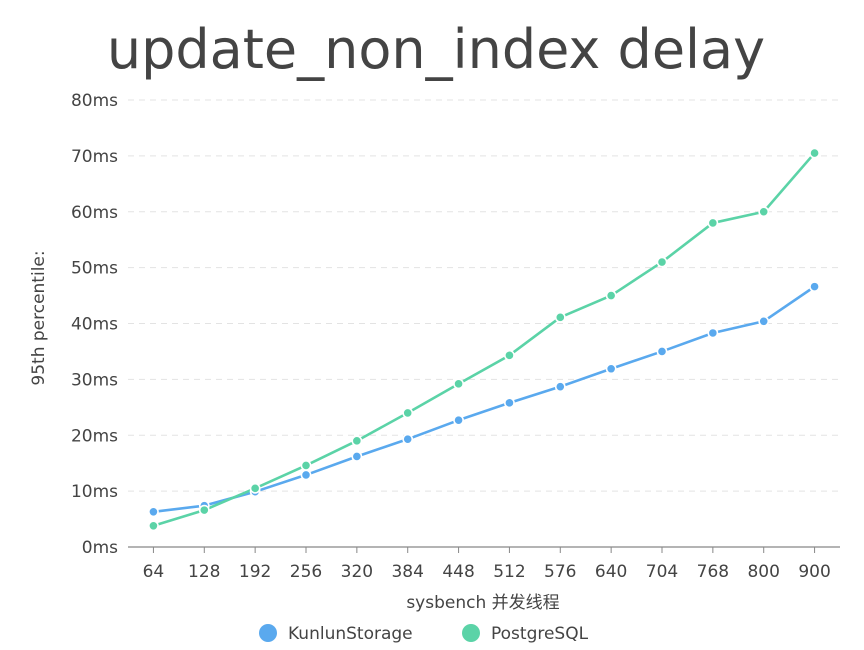 Image resolution: width=864 pixels, height=650 pixels. What do you see at coordinates (94, 492) in the screenshot?
I see `y-tick-label: 10ms` at bounding box center [94, 492].